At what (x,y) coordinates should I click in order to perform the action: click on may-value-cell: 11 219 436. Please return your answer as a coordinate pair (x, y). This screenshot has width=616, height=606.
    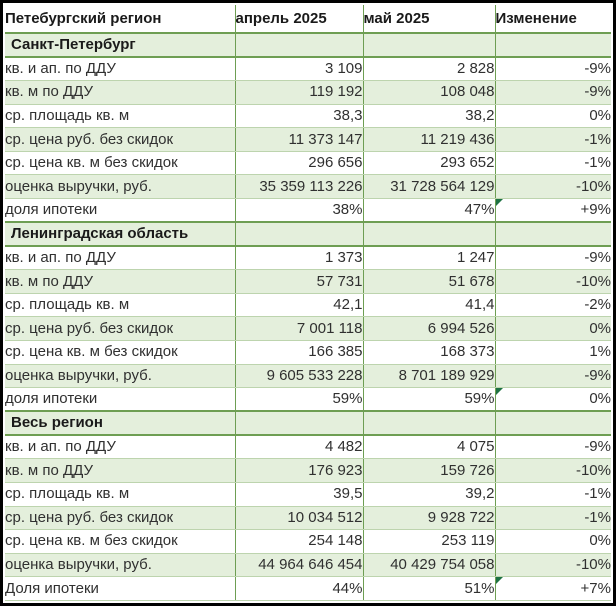
    Looking at the image, I should click on (429, 139).